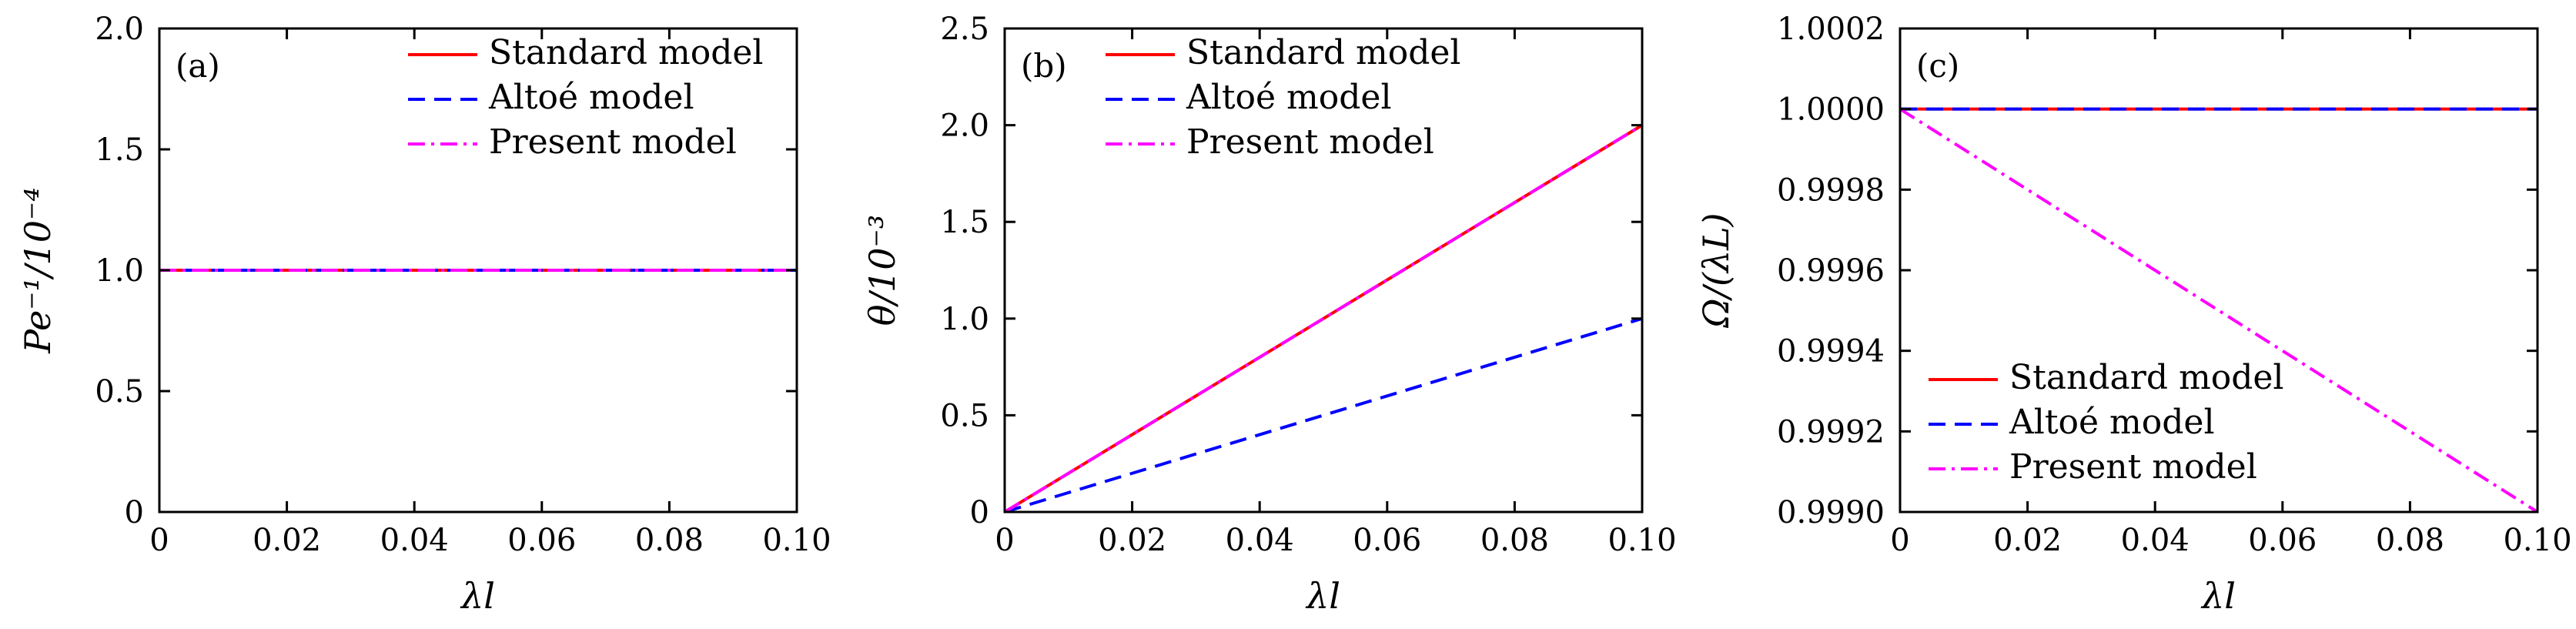 The height and width of the screenshot is (629, 2576). Describe the element at coordinates (1831, 271) in the screenshot. I see `y-tick-label: 0.9996` at that location.